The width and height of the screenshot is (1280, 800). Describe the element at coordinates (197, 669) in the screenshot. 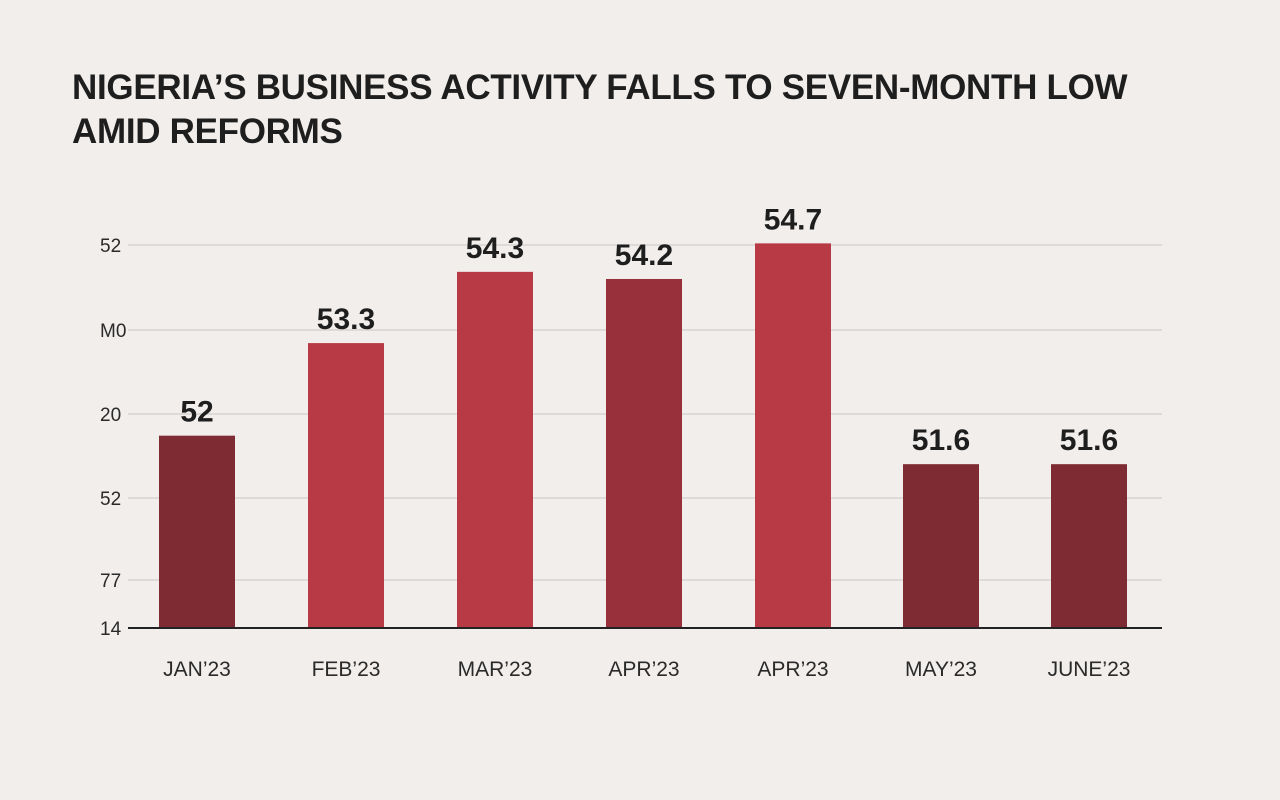

I see `x-tick-label: JAN’23` at that location.